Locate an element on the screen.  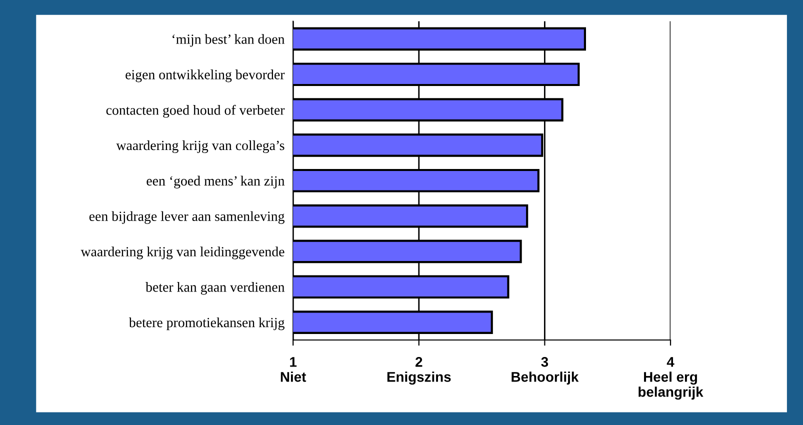
x-tick-label: 3 Behoorlijk is located at coordinates (545, 371).